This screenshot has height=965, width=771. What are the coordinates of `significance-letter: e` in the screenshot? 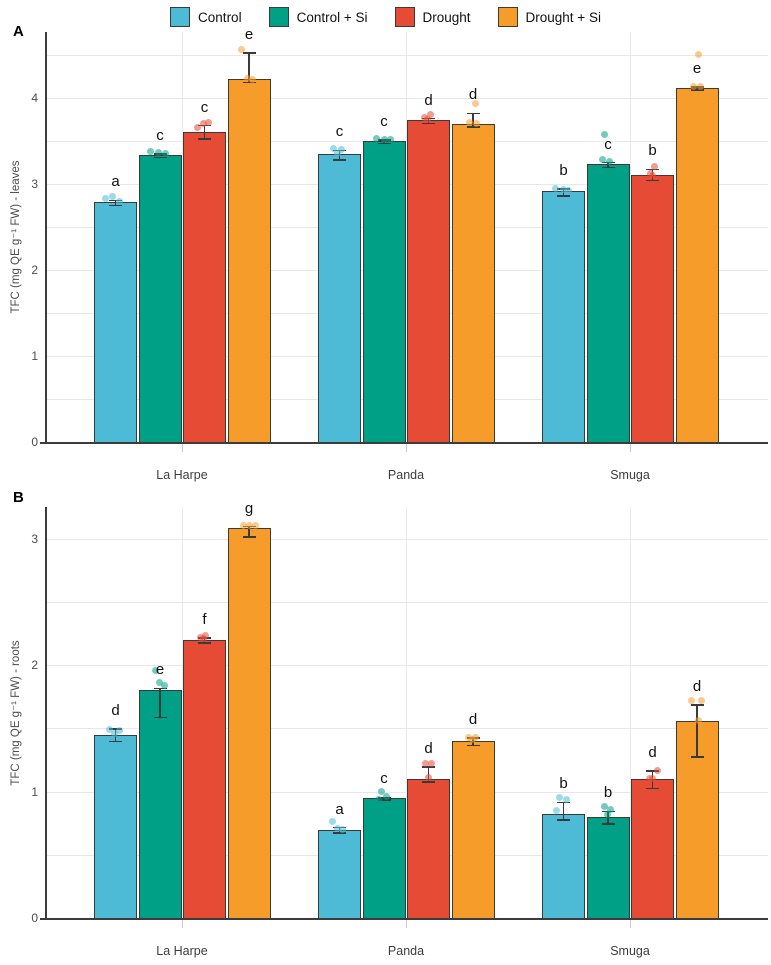 It's located at (160, 670).